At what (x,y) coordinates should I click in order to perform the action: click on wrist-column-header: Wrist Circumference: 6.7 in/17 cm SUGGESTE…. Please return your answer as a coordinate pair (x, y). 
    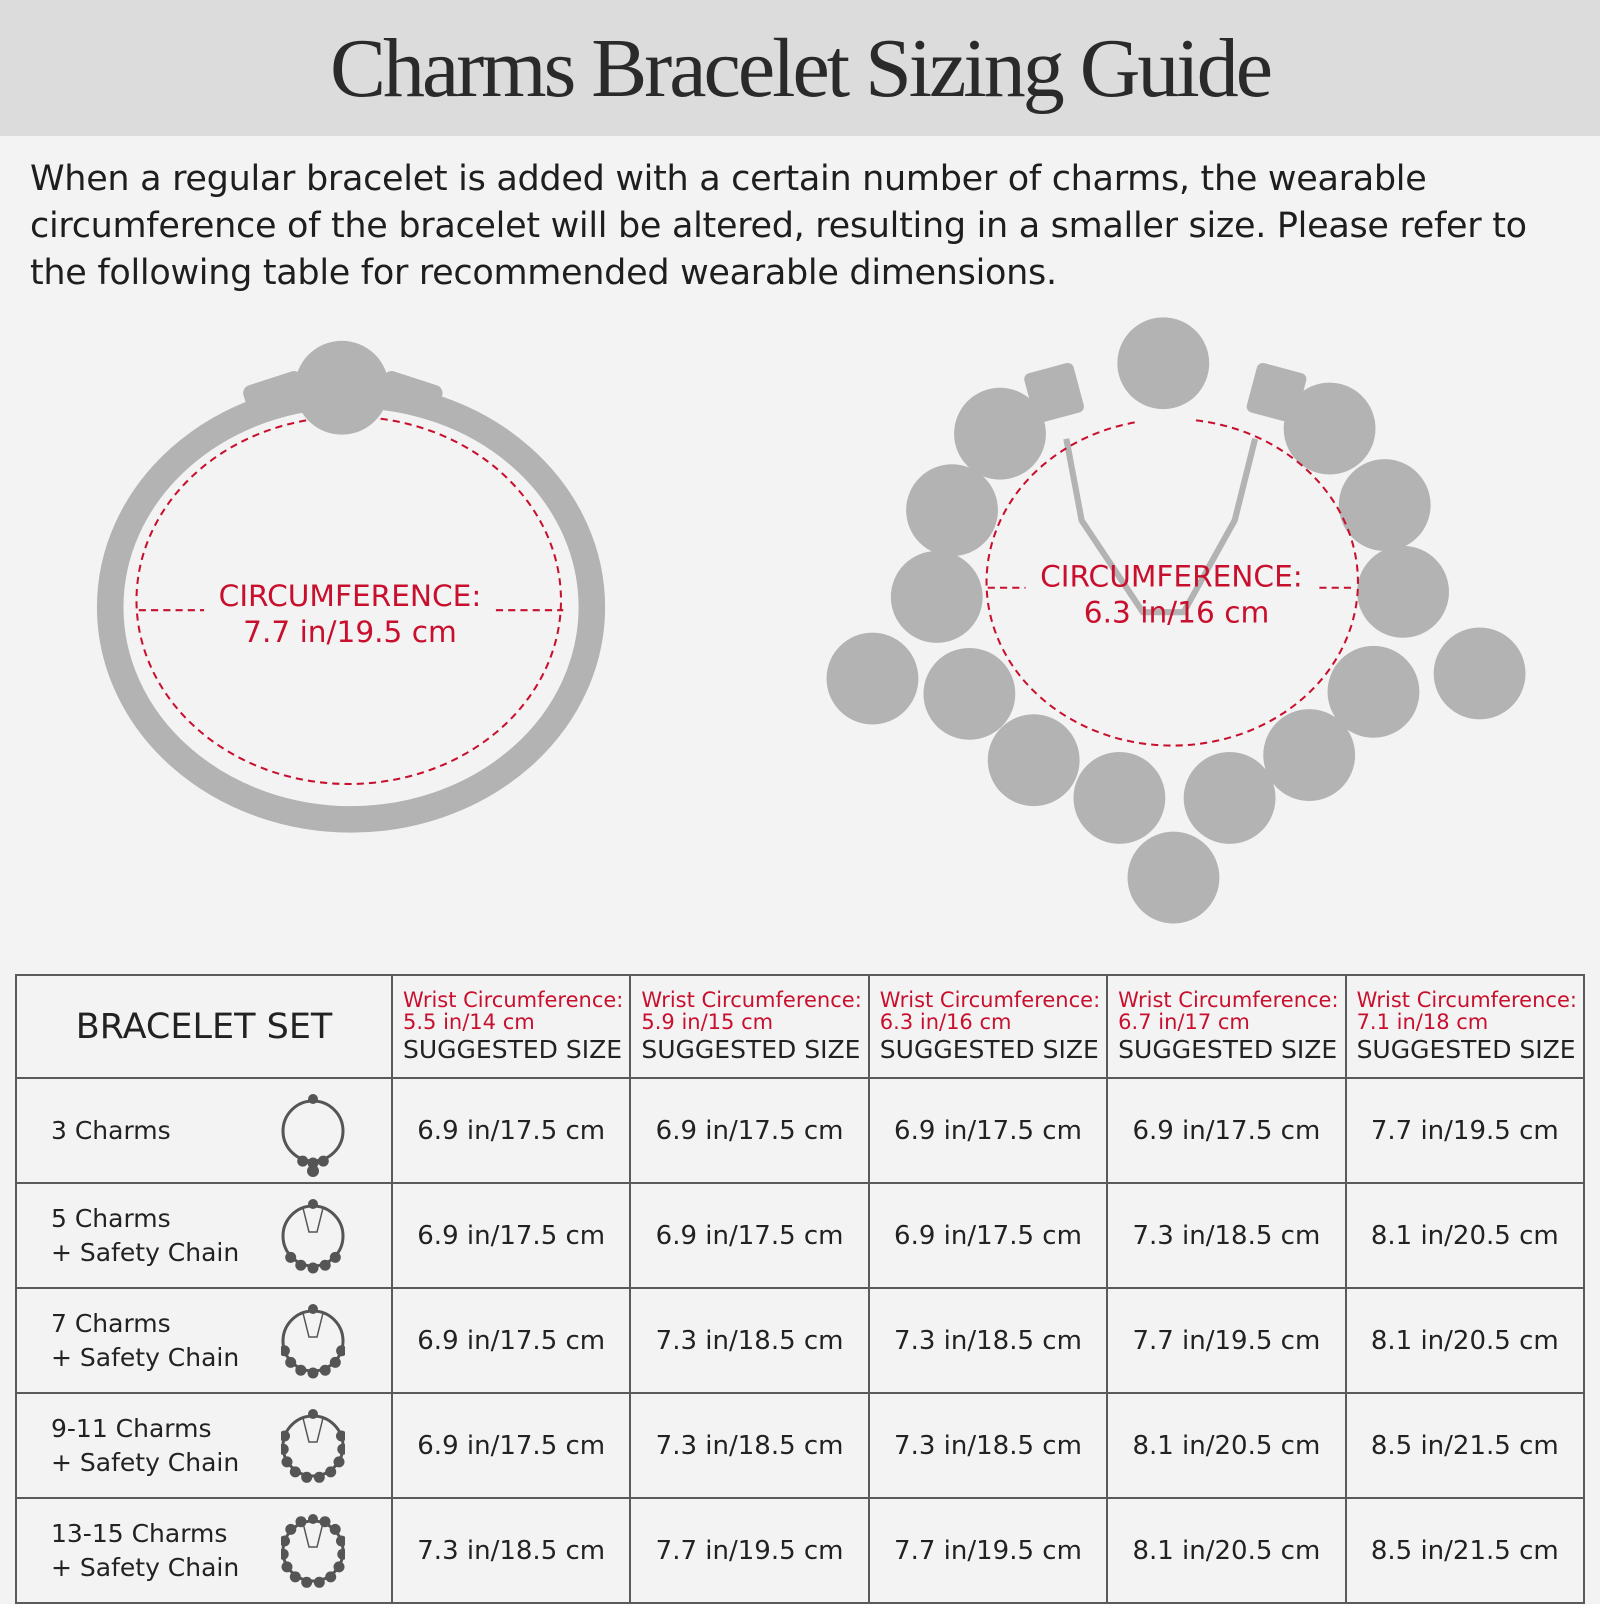
    Looking at the image, I should click on (1226, 1026).